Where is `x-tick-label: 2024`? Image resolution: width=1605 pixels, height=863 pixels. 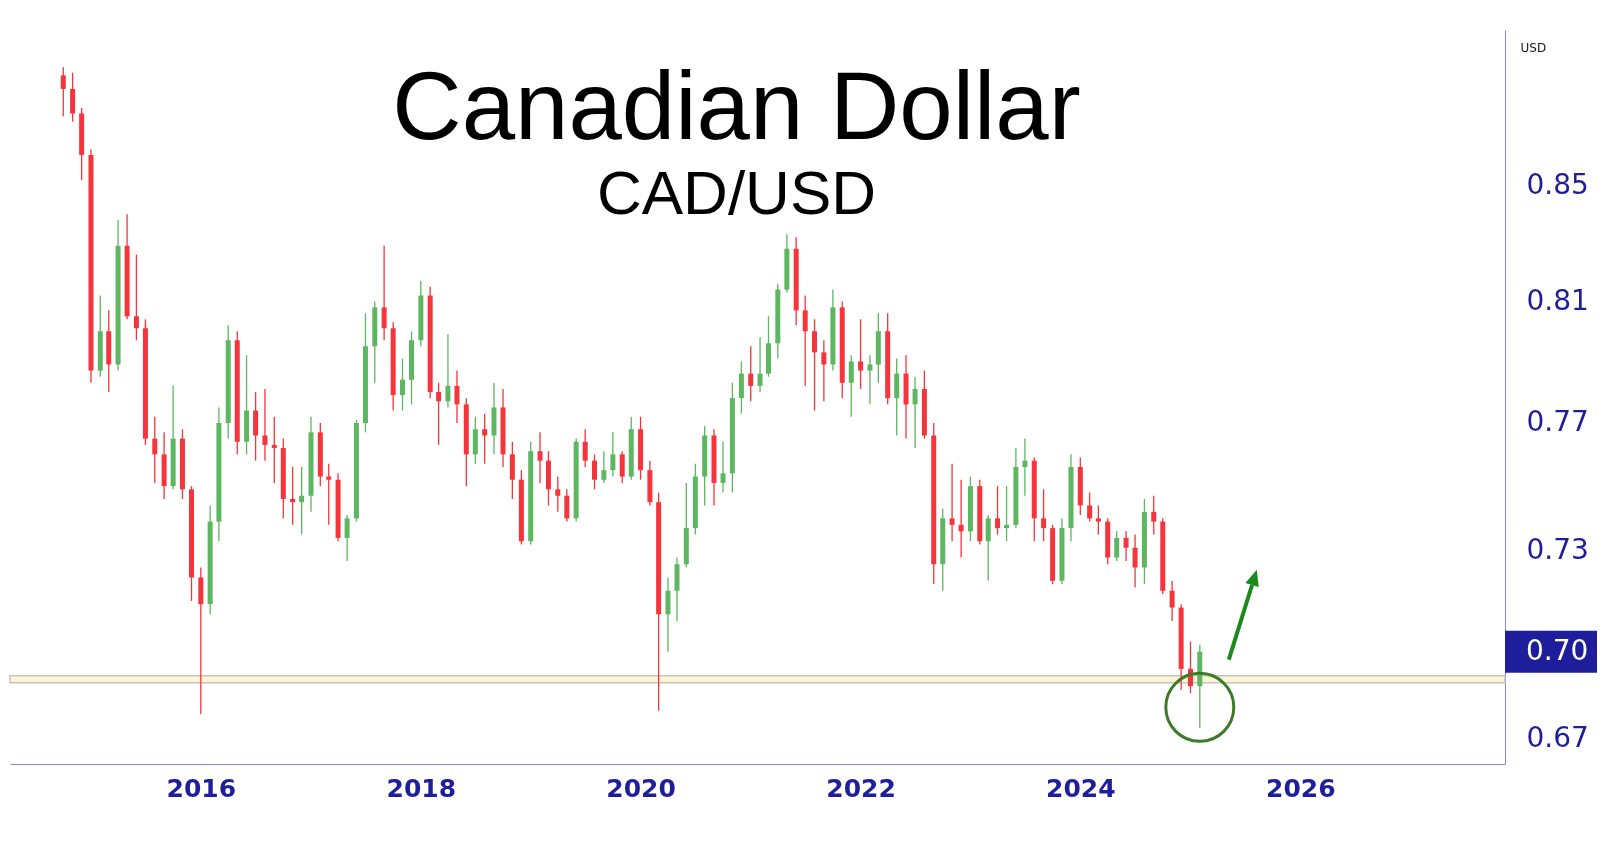
x-tick-label: 2024 is located at coordinates (1081, 788).